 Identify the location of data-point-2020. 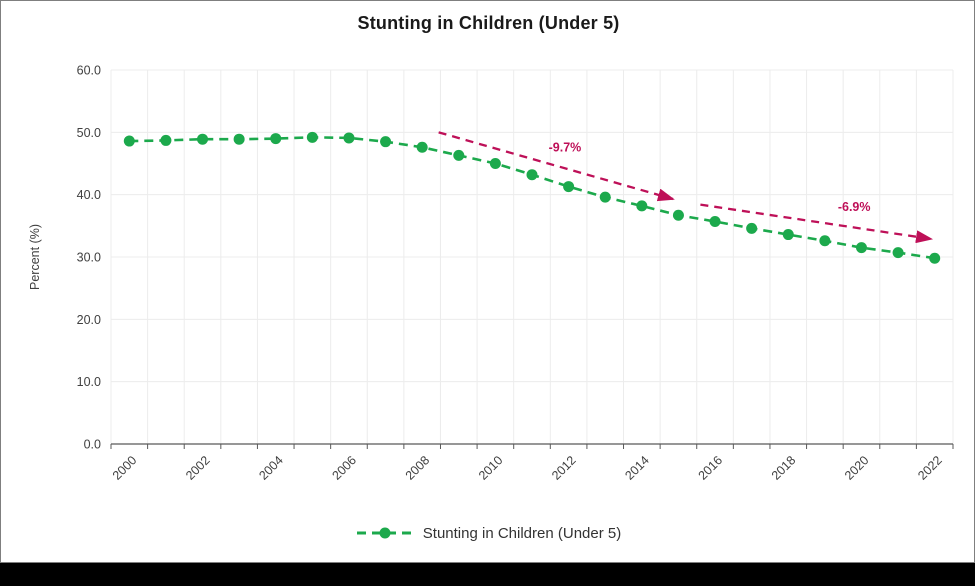
(861, 248).